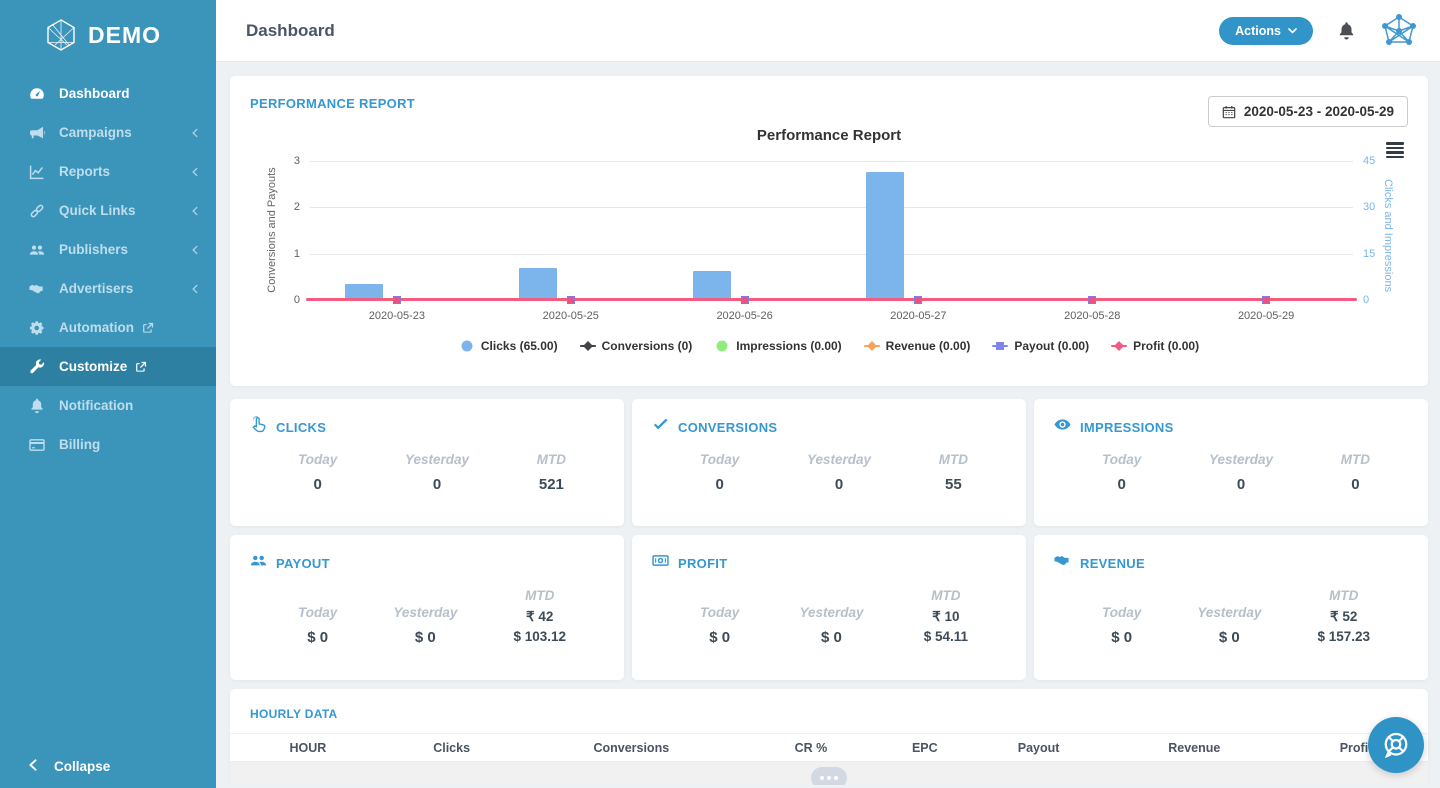  Describe the element at coordinates (1266, 30) in the screenshot. I see `actions-button: Actions` at that location.